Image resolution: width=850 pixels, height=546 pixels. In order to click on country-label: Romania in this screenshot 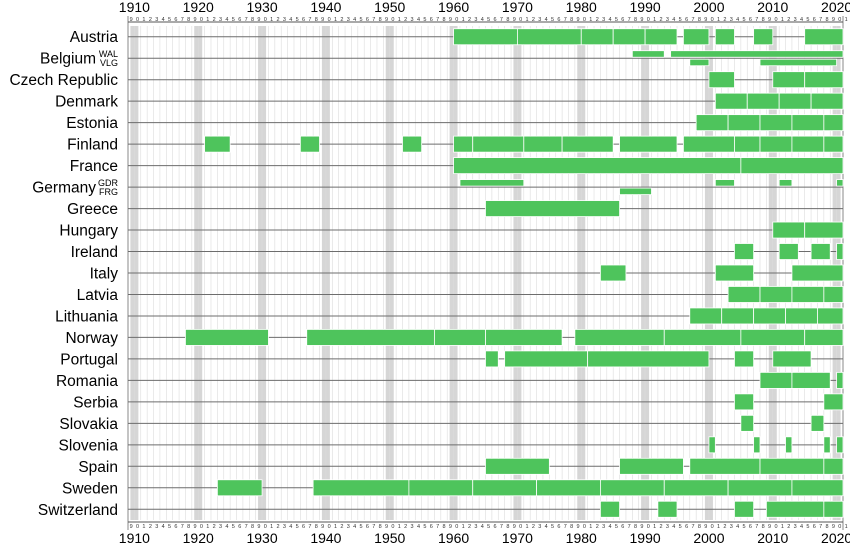, I will do `click(87, 381)`.